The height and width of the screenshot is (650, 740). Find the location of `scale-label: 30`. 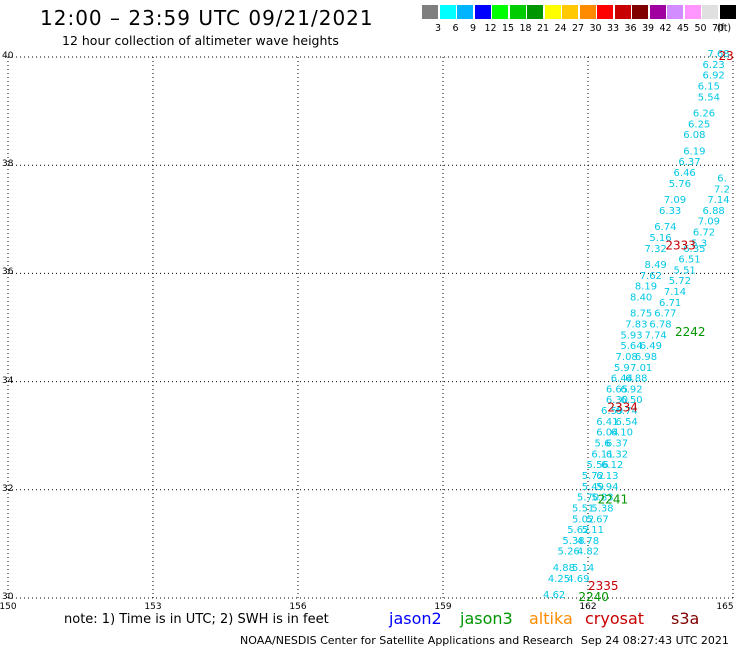

scale-label: 30 is located at coordinates (595, 28).